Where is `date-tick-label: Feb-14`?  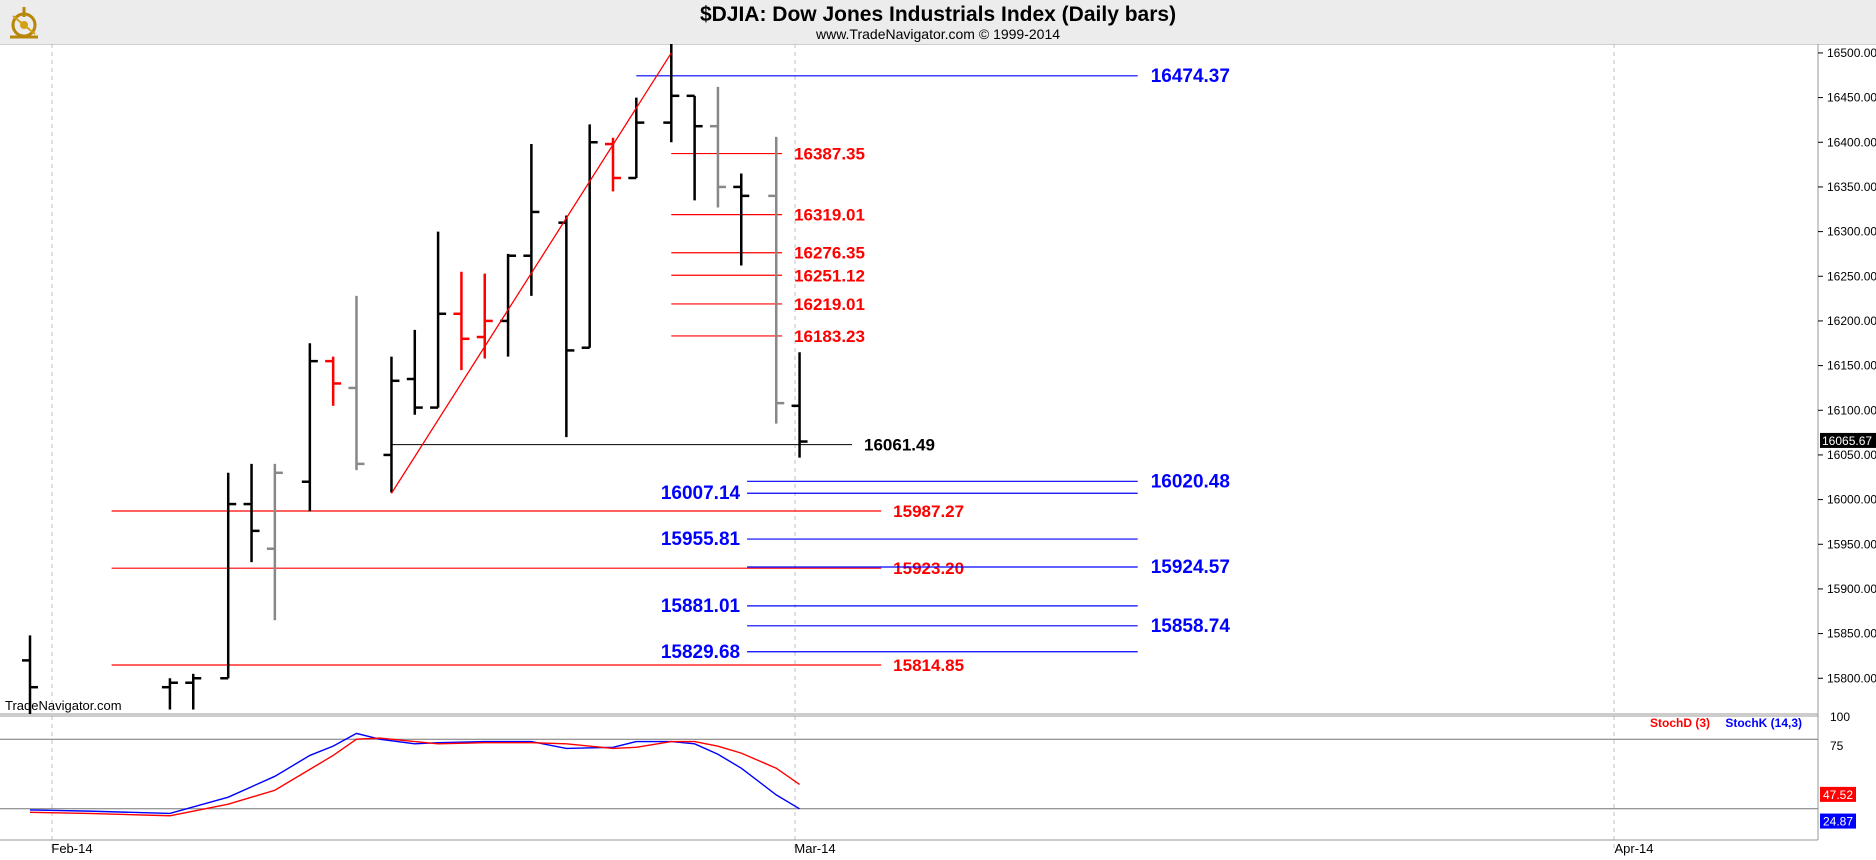 date-tick-label: Feb-14 is located at coordinates (71, 848).